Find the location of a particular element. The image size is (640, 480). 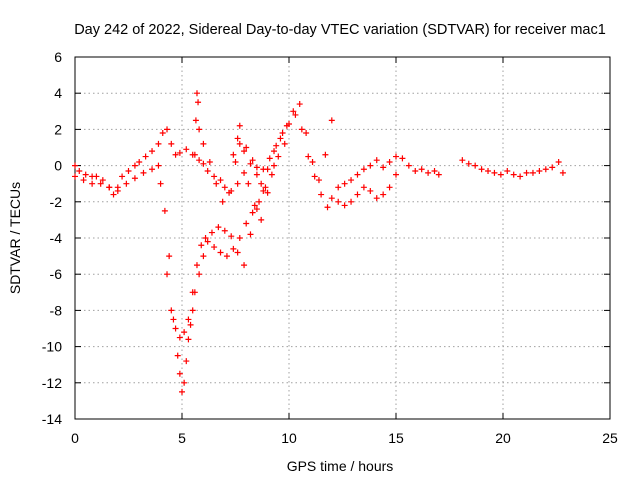

x-tick-label: 0 is located at coordinates (75, 438).